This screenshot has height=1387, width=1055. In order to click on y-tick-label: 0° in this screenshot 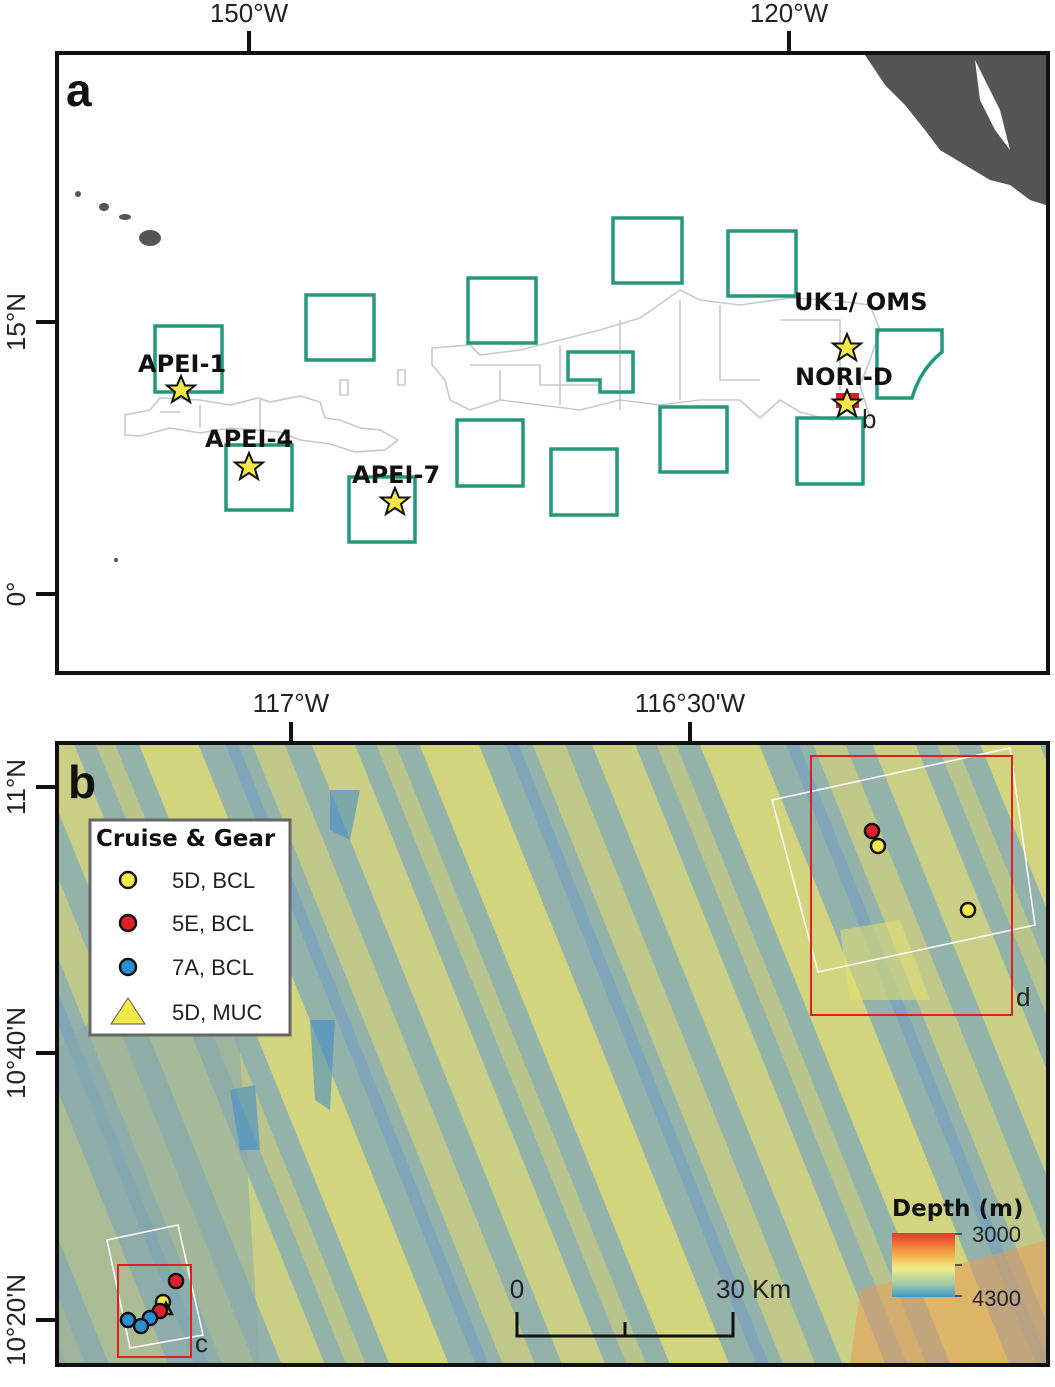, I will do `click(16, 594)`.